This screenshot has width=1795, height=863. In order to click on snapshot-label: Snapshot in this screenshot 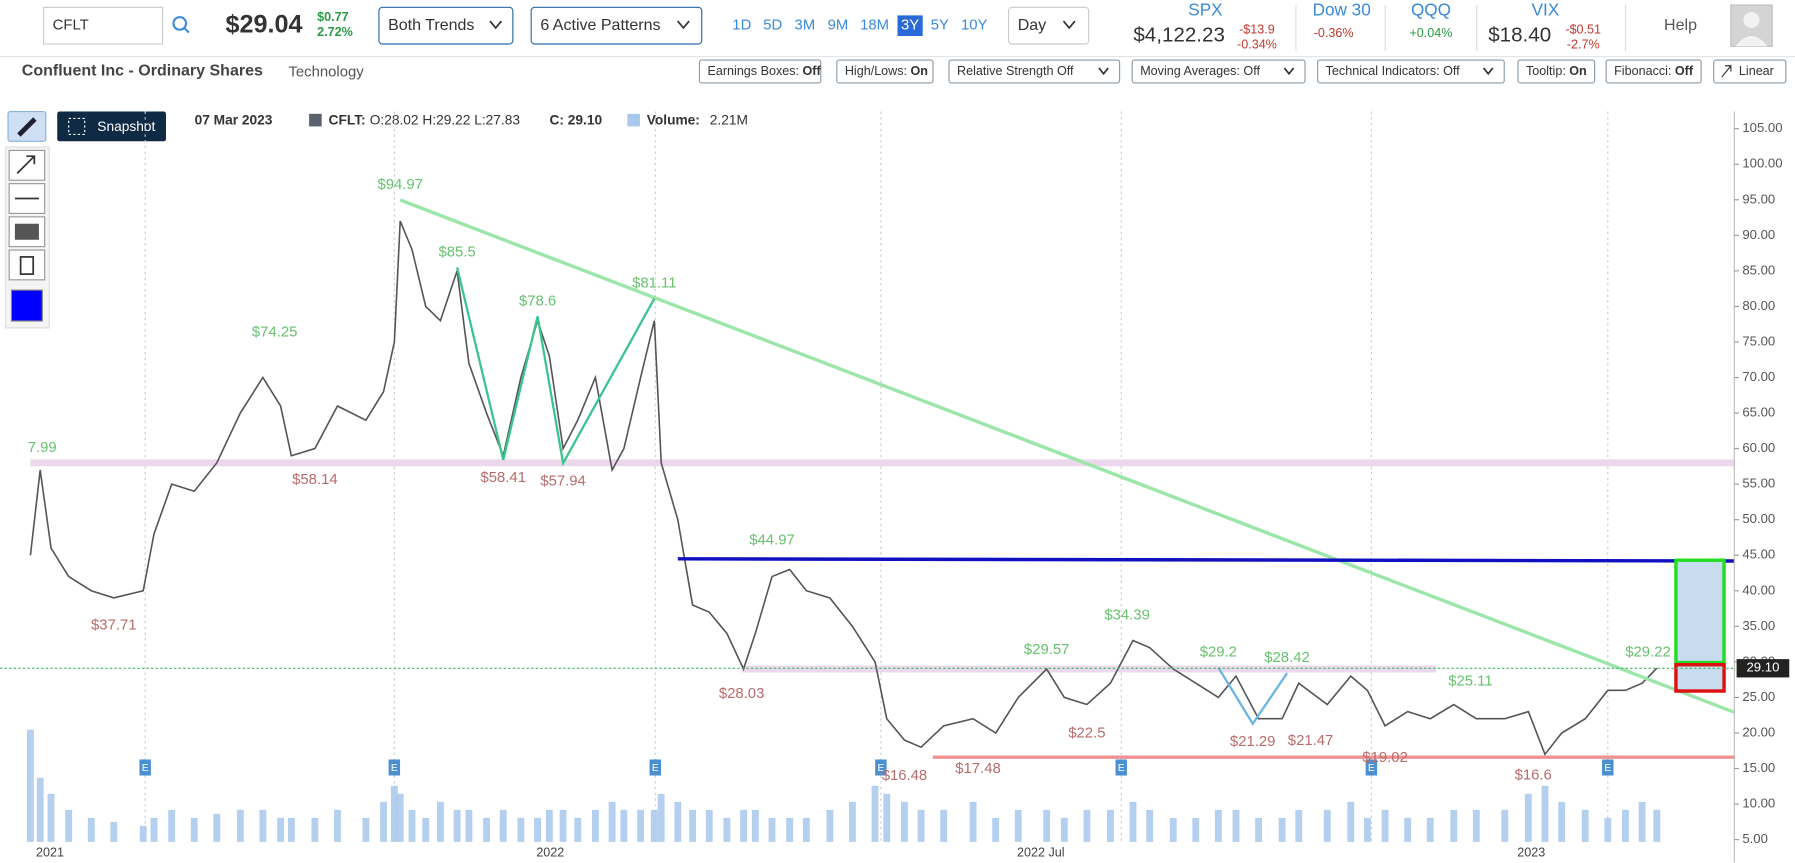, I will do `click(126, 126)`.